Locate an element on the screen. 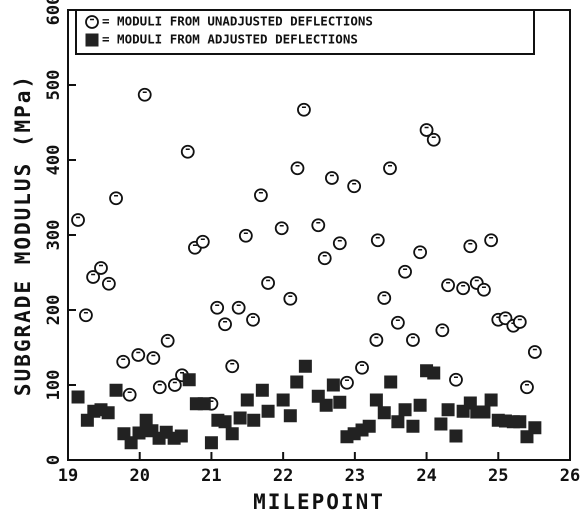  y-axis-title: SUBGRADE MODULUS (MPa) is located at coordinates (23, 235).